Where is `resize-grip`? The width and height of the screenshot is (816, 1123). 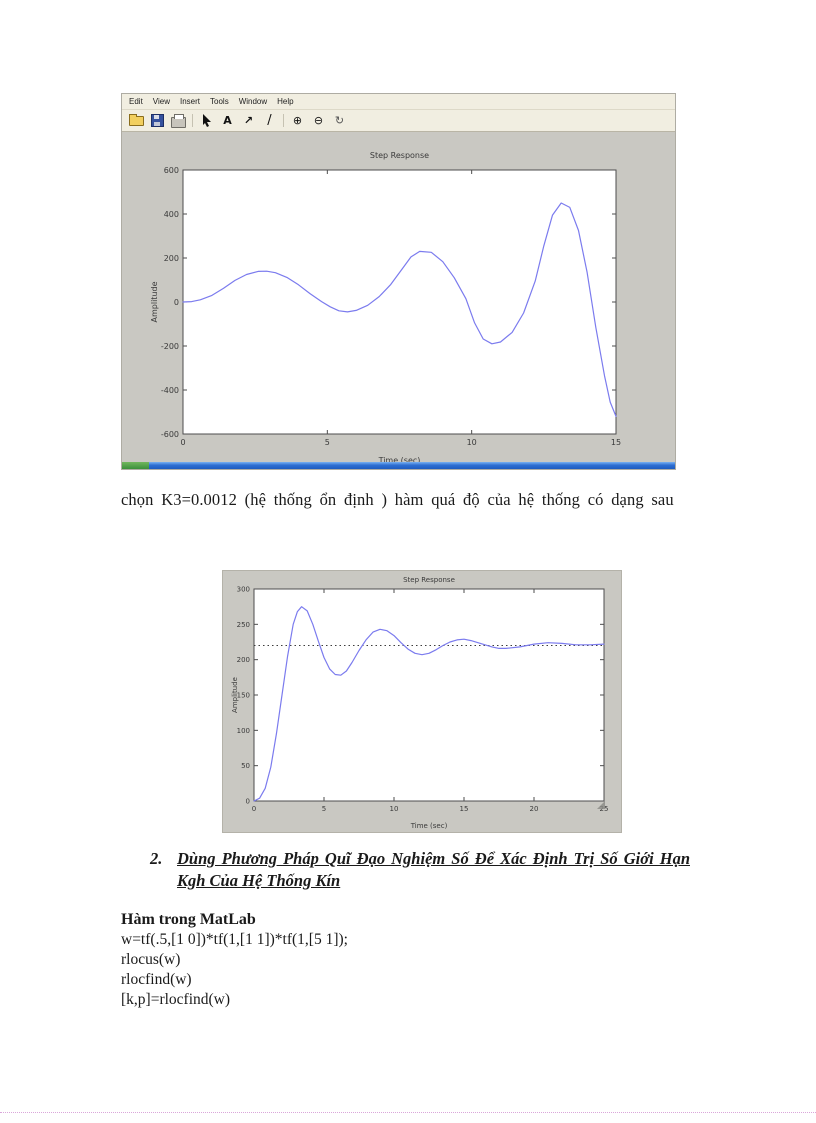
resize-grip is located at coordinates (601, 805).